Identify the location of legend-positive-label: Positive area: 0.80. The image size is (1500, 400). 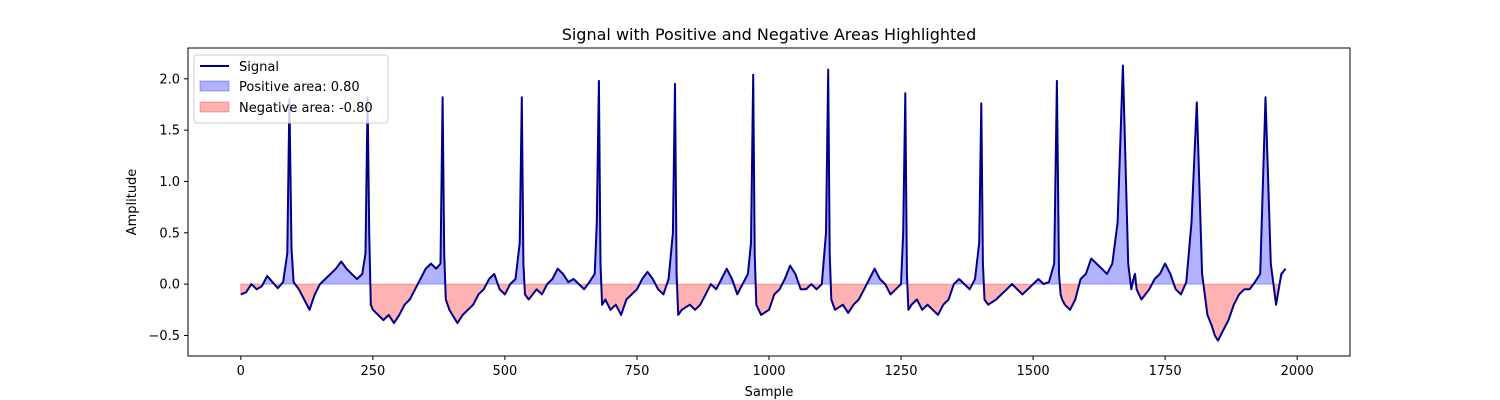
(299, 87).